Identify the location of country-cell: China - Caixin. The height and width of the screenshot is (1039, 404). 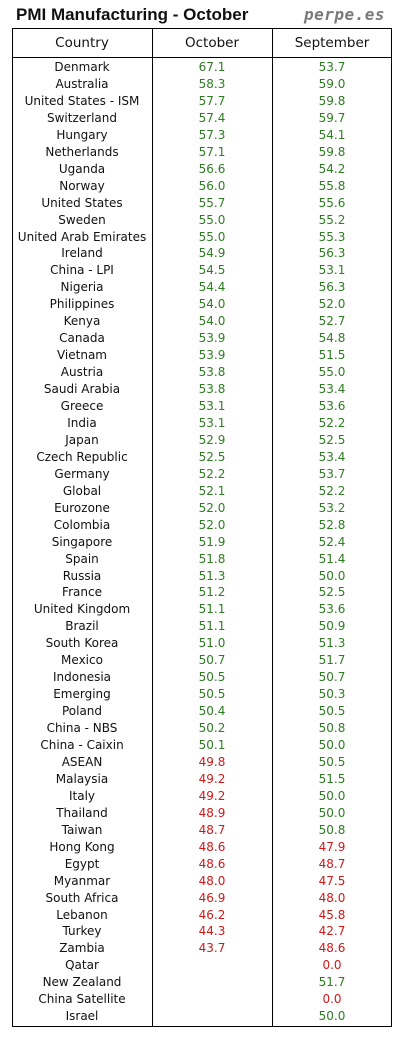
(82, 745).